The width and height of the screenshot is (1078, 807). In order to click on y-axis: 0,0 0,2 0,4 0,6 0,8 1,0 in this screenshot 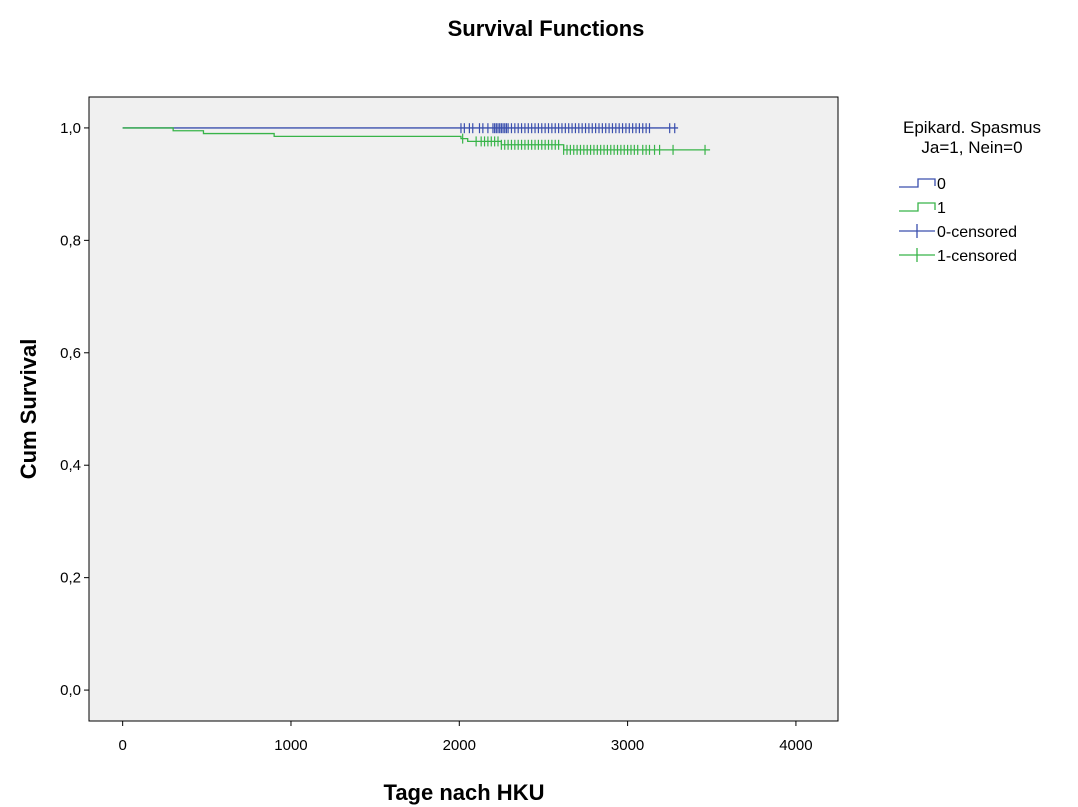, I will do `click(74, 409)`.